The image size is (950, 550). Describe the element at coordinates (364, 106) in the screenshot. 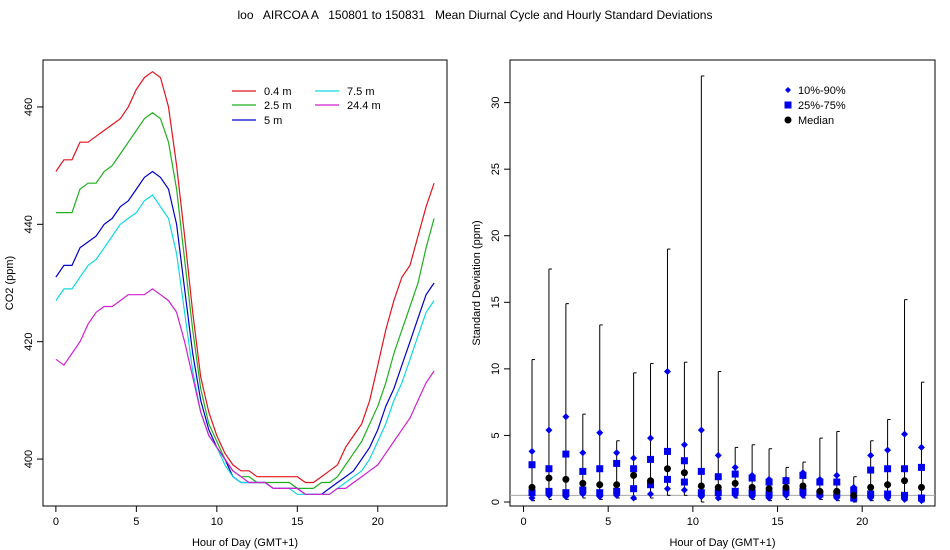

I see `legend-label-4: 24.4 m` at that location.